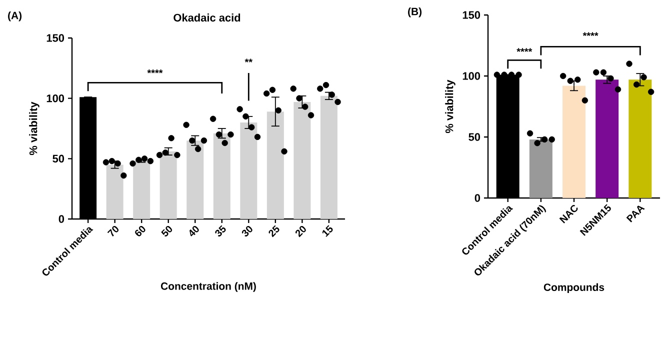 The width and height of the screenshot is (669, 338). I want to click on x-tick-label: 15, so click(327, 231).